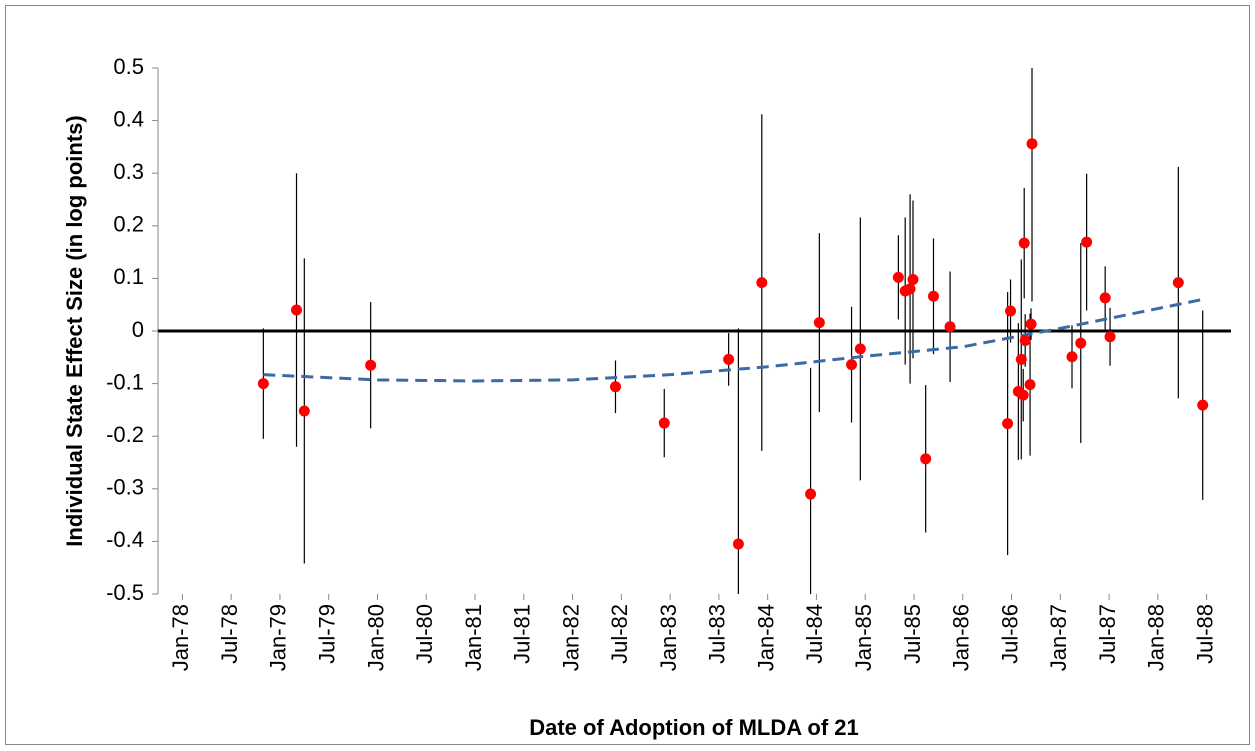 The image size is (1255, 751). I want to click on y-tick-label: 0, so click(138, 329).